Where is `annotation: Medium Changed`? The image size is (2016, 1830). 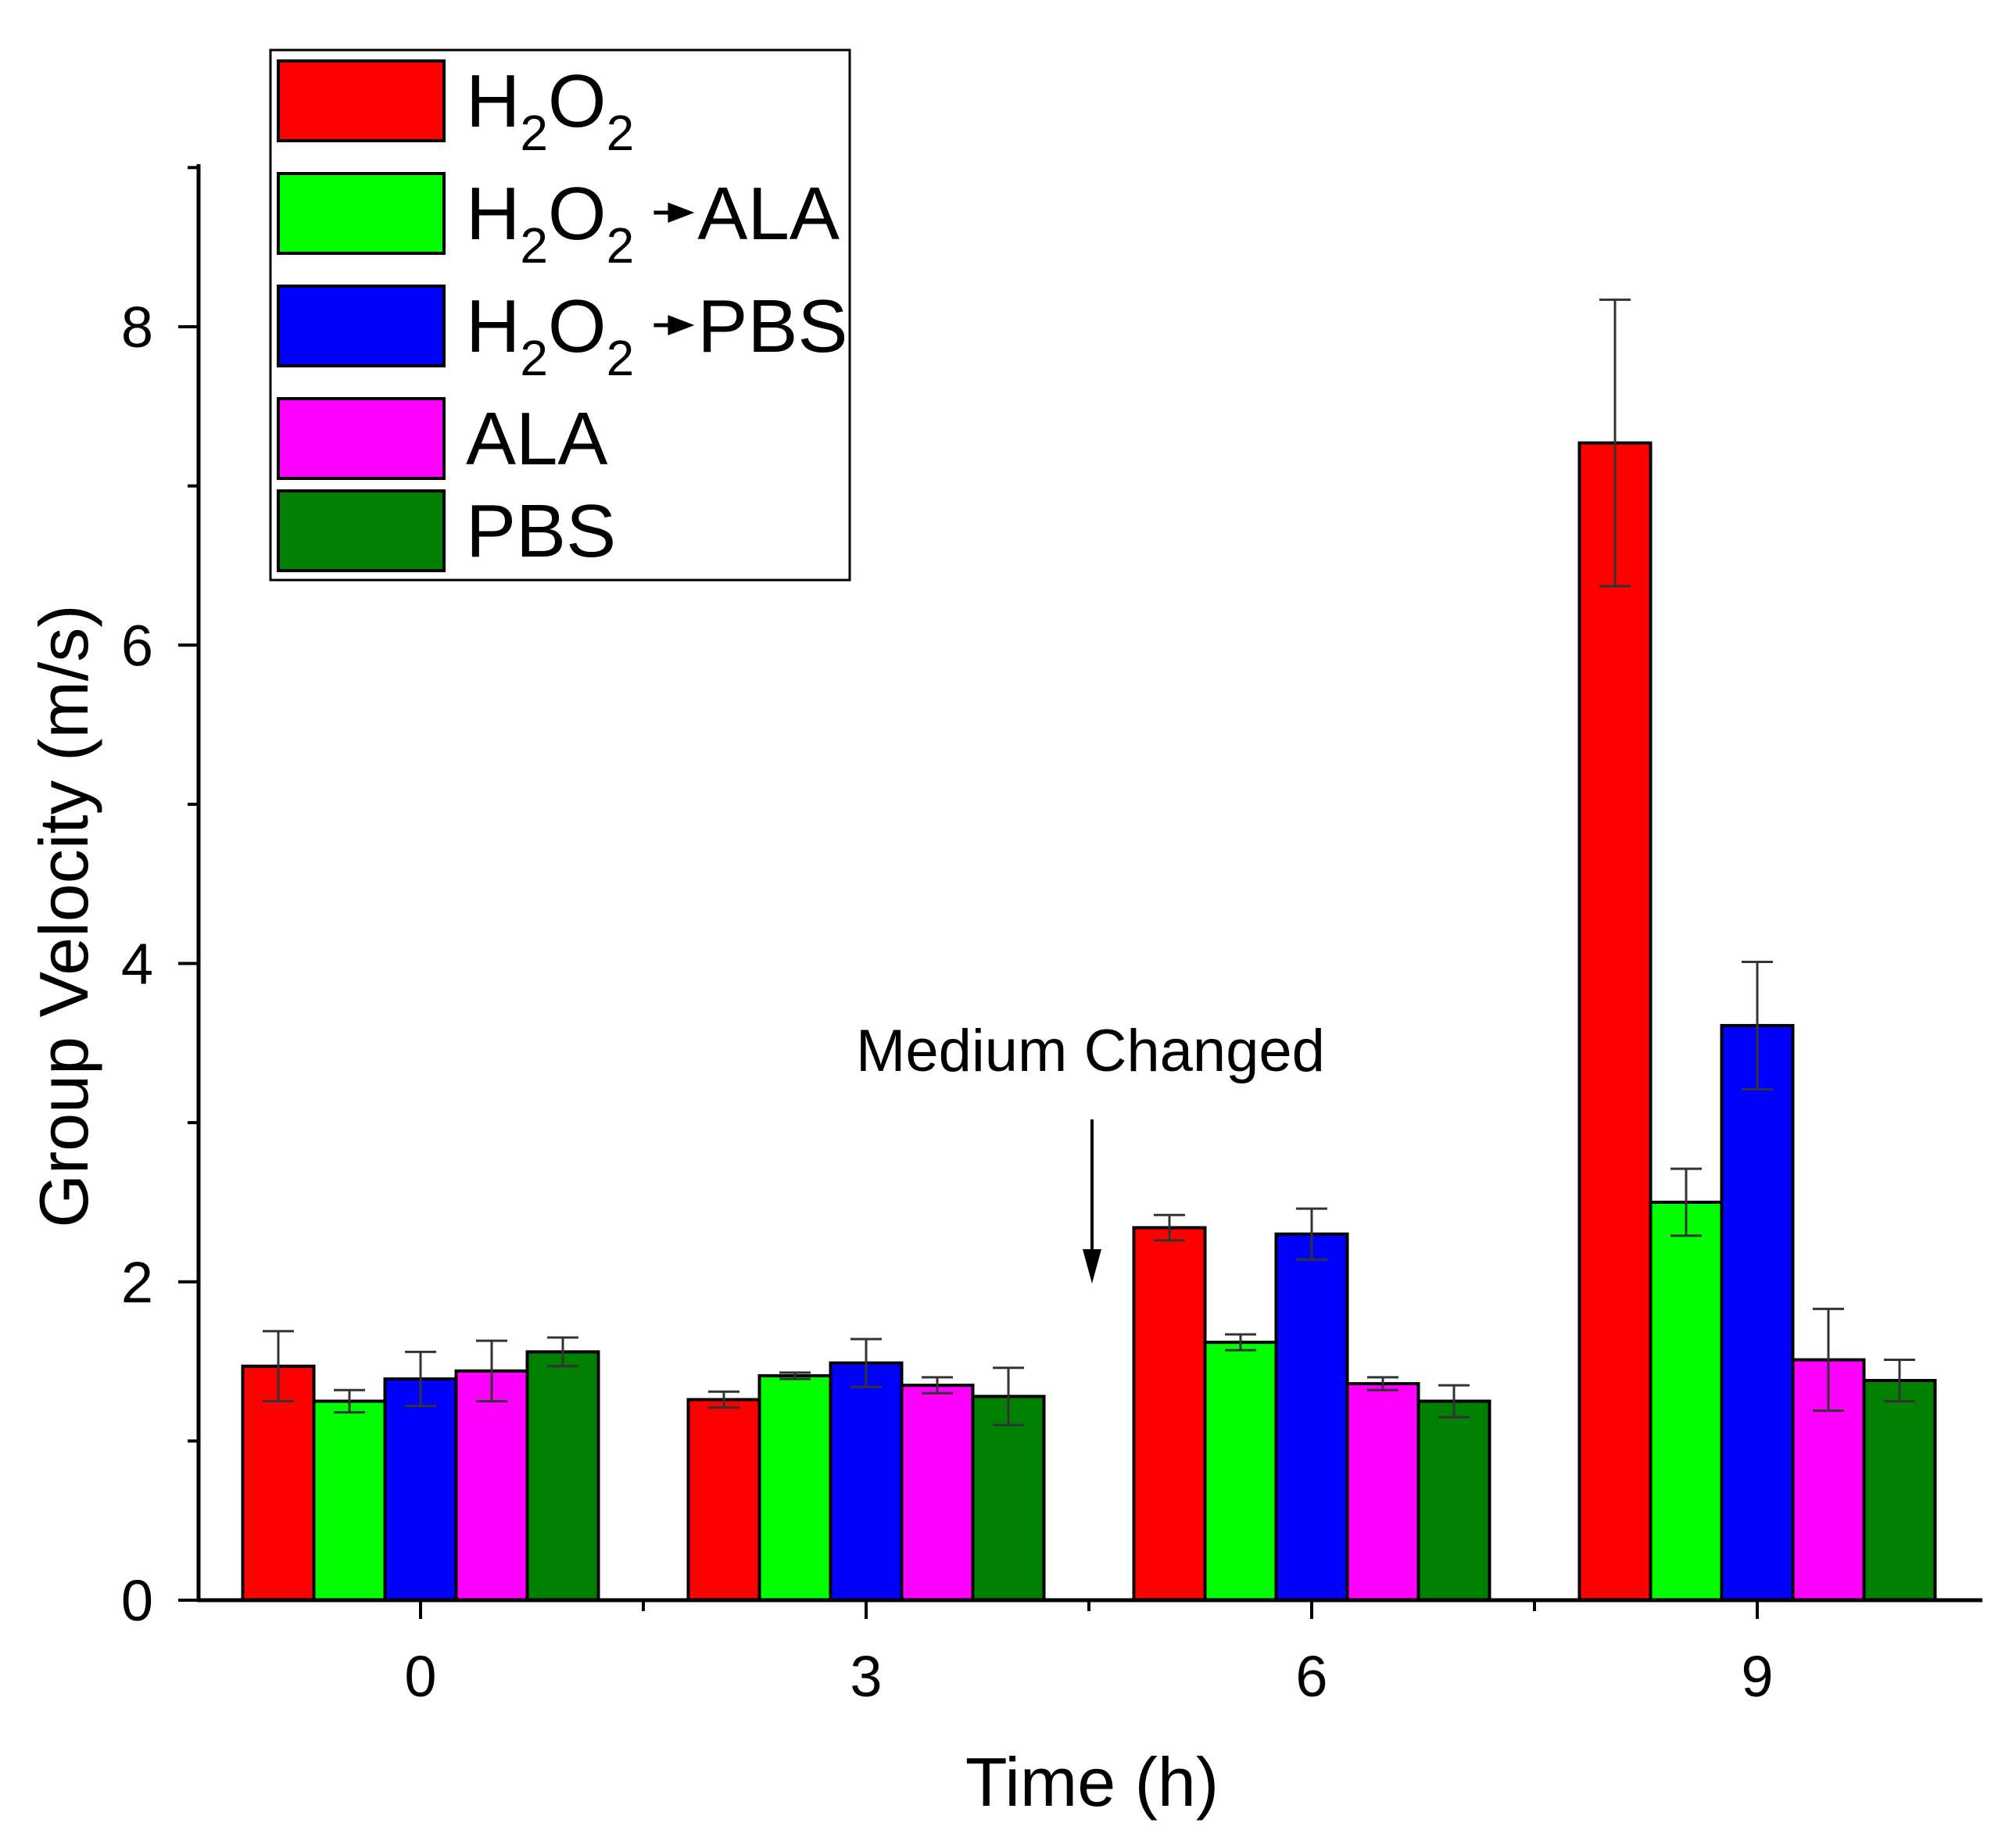
annotation: Medium Changed is located at coordinates (1090, 1151).